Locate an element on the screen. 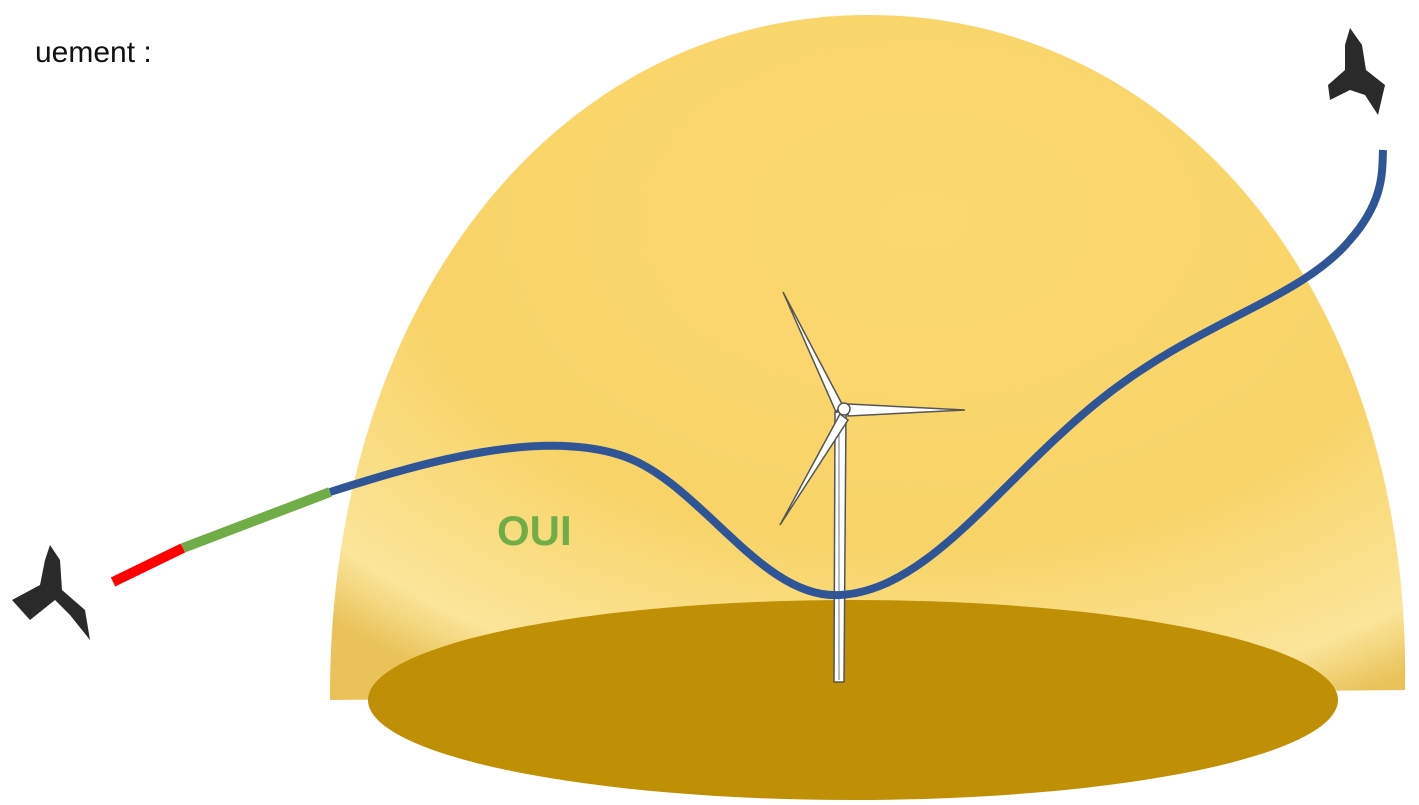 This screenshot has height=805, width=1419. bird-left is located at coordinates (51, 592).